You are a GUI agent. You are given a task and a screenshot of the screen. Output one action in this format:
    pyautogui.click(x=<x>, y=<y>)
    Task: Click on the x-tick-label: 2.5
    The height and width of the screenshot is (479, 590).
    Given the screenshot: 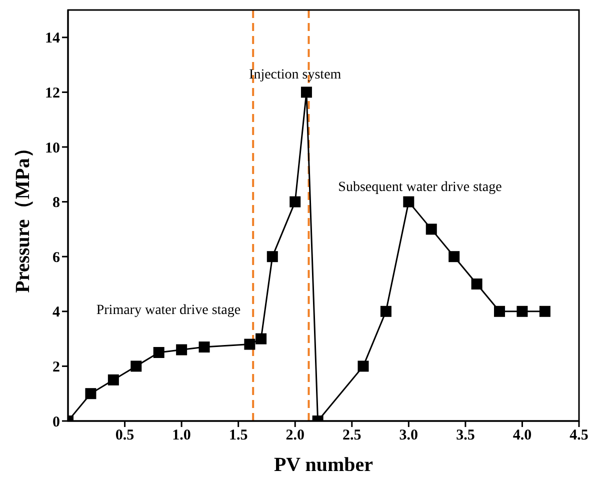 What is the action you would take?
    pyautogui.click(x=352, y=436)
    